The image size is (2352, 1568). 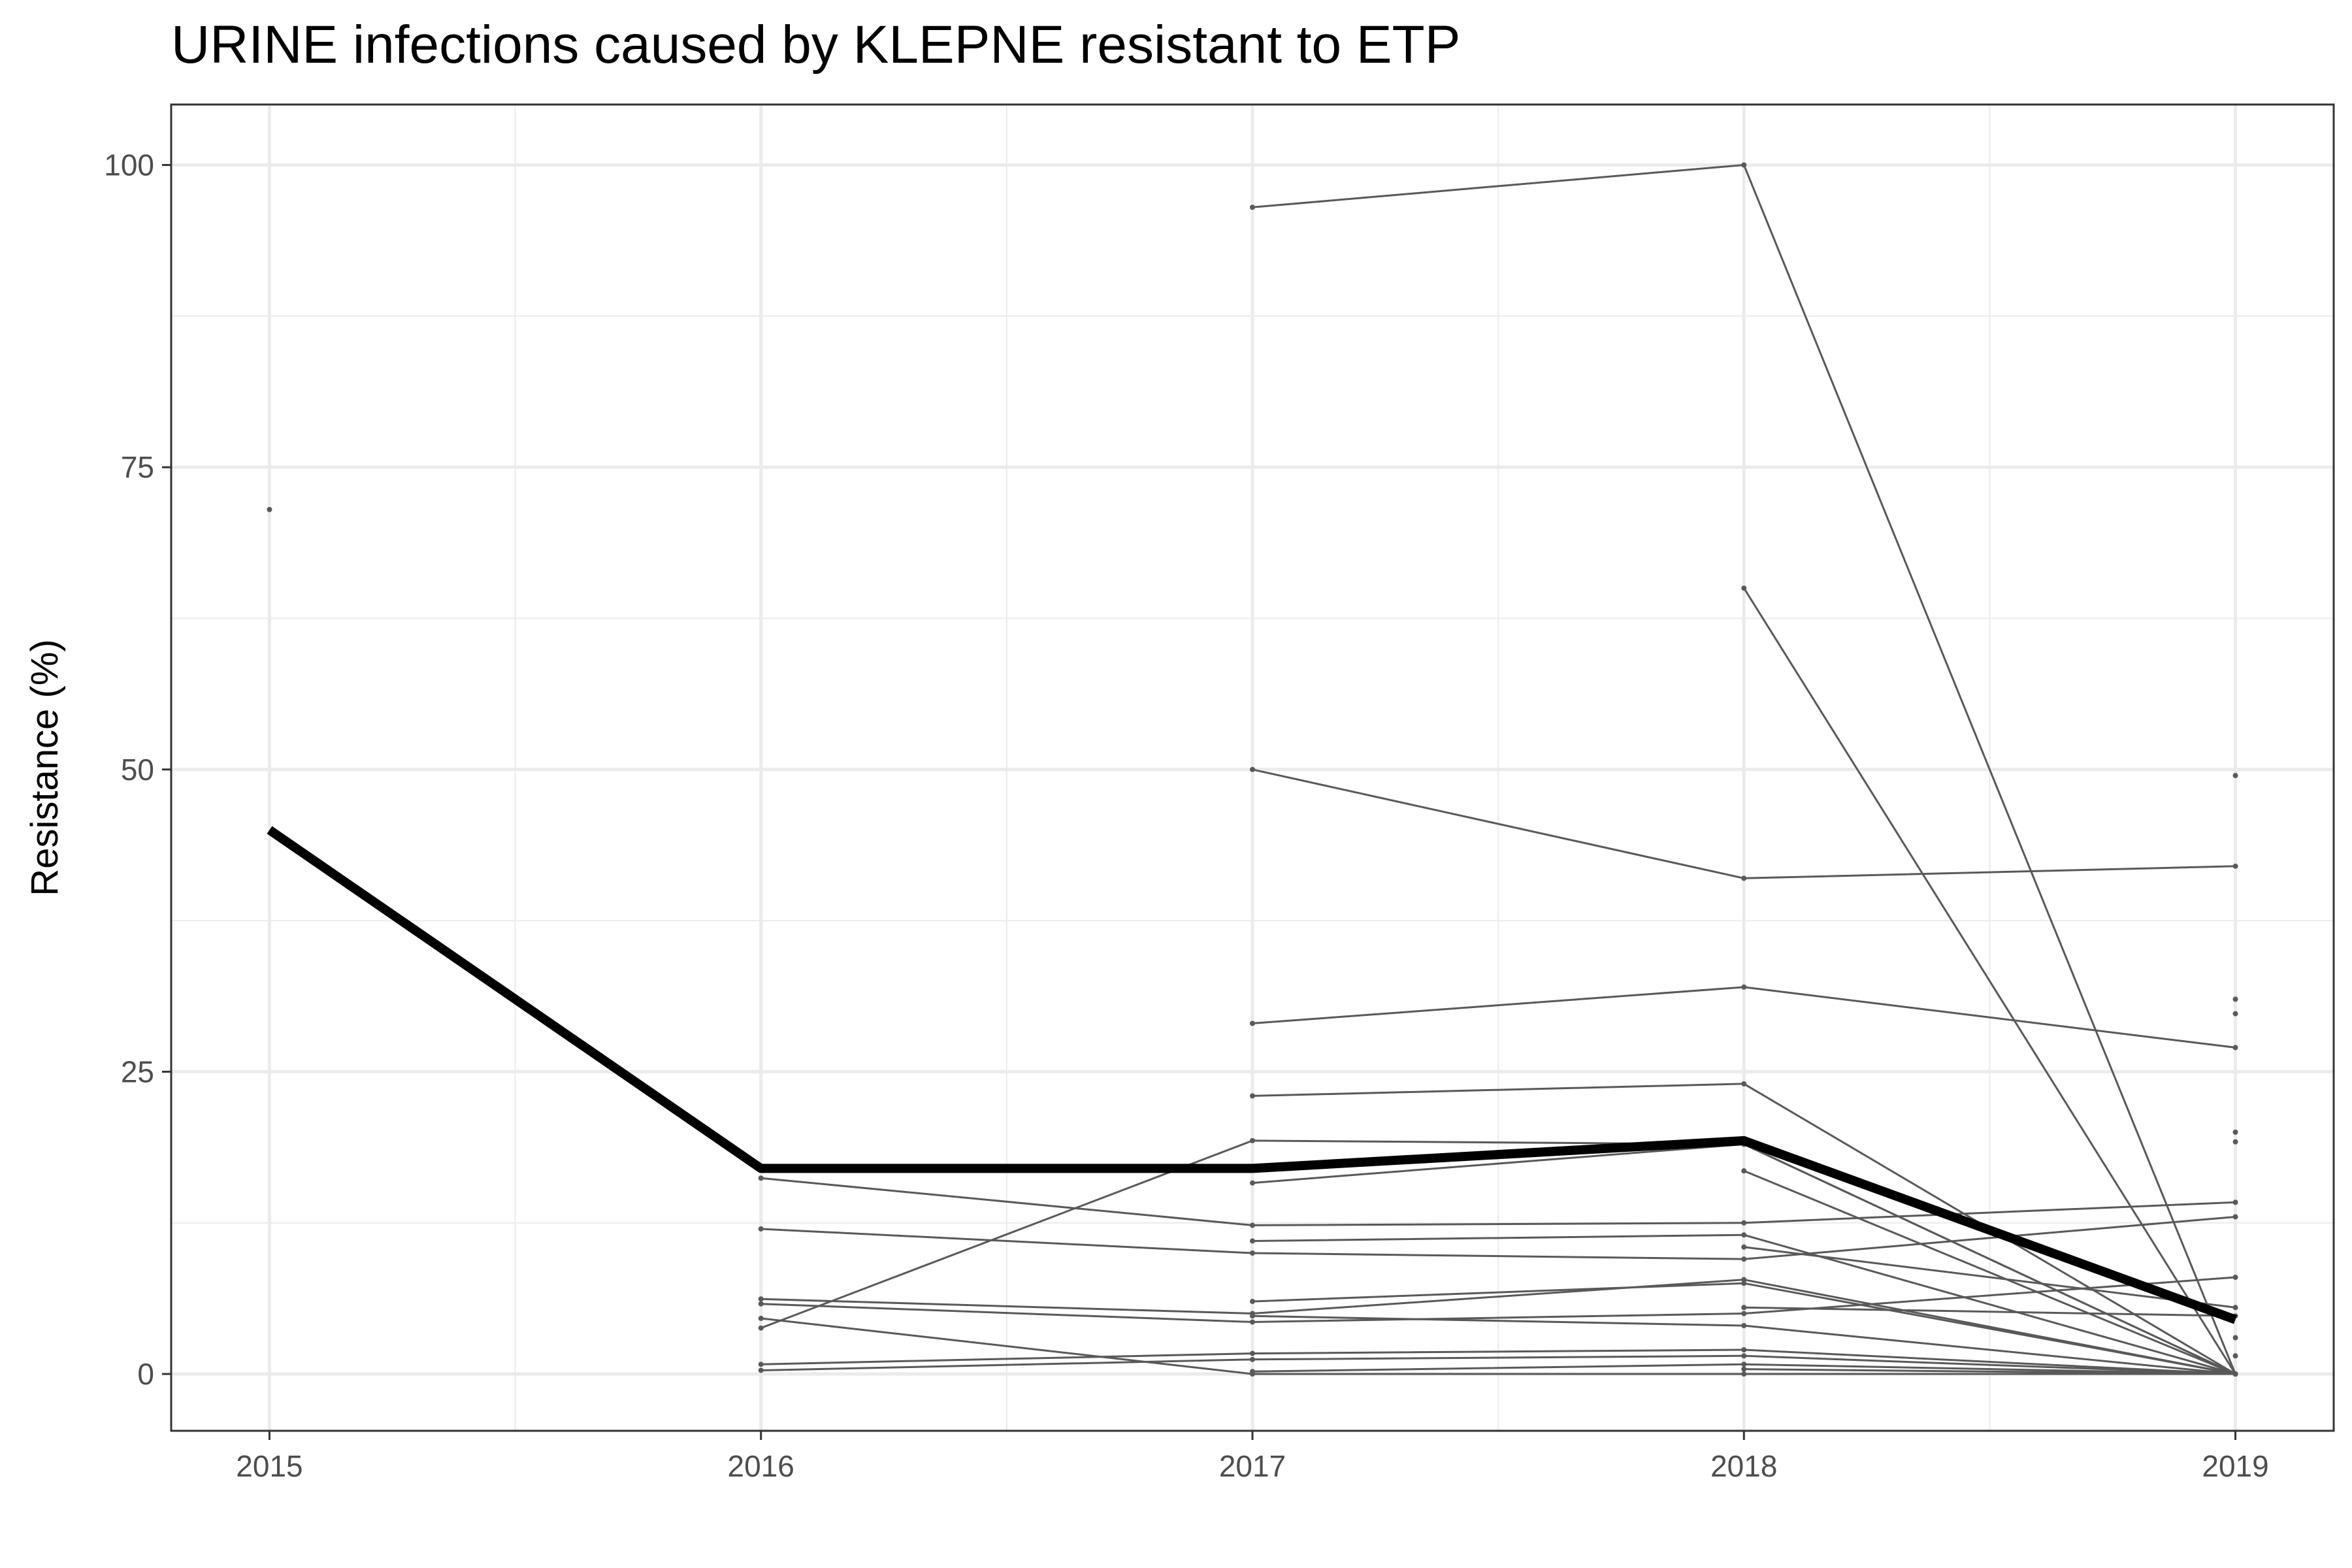 What do you see at coordinates (2235, 1466) in the screenshot?
I see `x-tick-label: 2019` at bounding box center [2235, 1466].